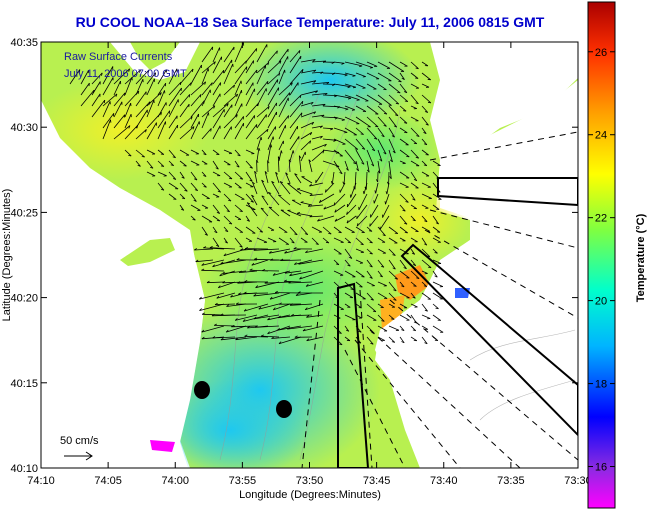  What do you see at coordinates (175, 481) in the screenshot?
I see `x-tick-label: 74:00` at bounding box center [175, 481].